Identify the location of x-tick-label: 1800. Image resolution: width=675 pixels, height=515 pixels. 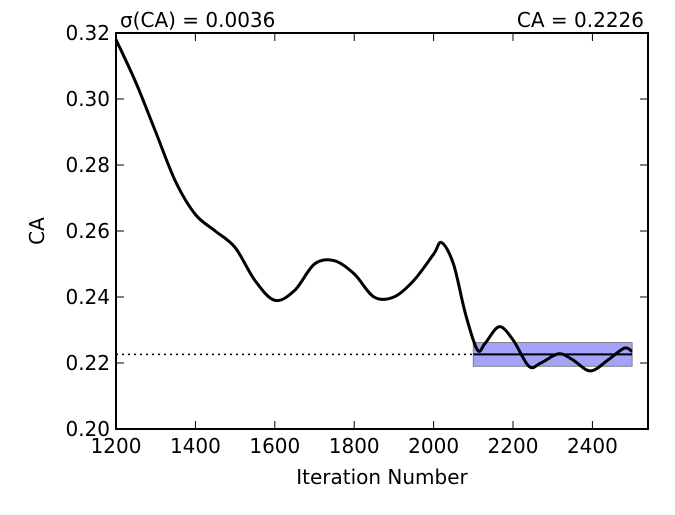
(354, 446).